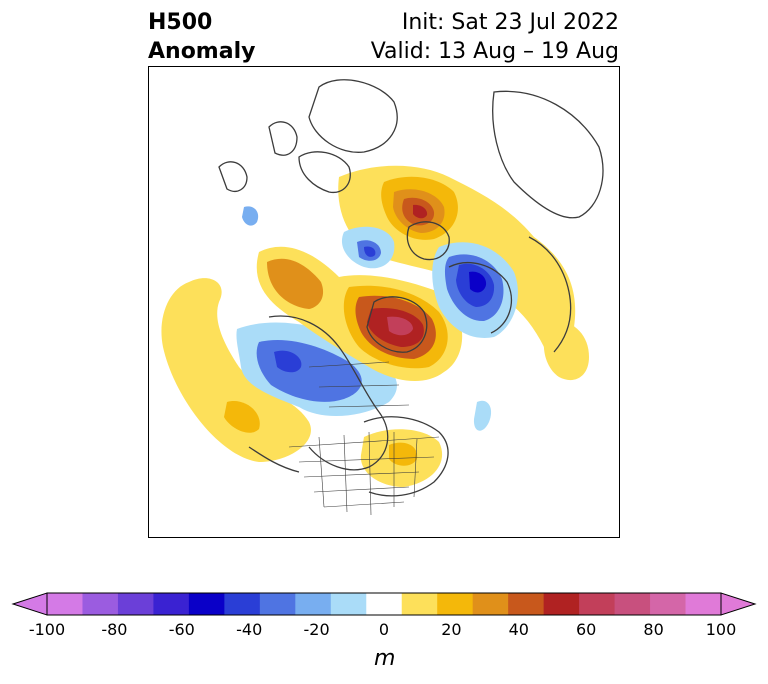 This screenshot has width=768, height=684. What do you see at coordinates (721, 629) in the screenshot?
I see `colorbar-tick-label: 100` at bounding box center [721, 629].